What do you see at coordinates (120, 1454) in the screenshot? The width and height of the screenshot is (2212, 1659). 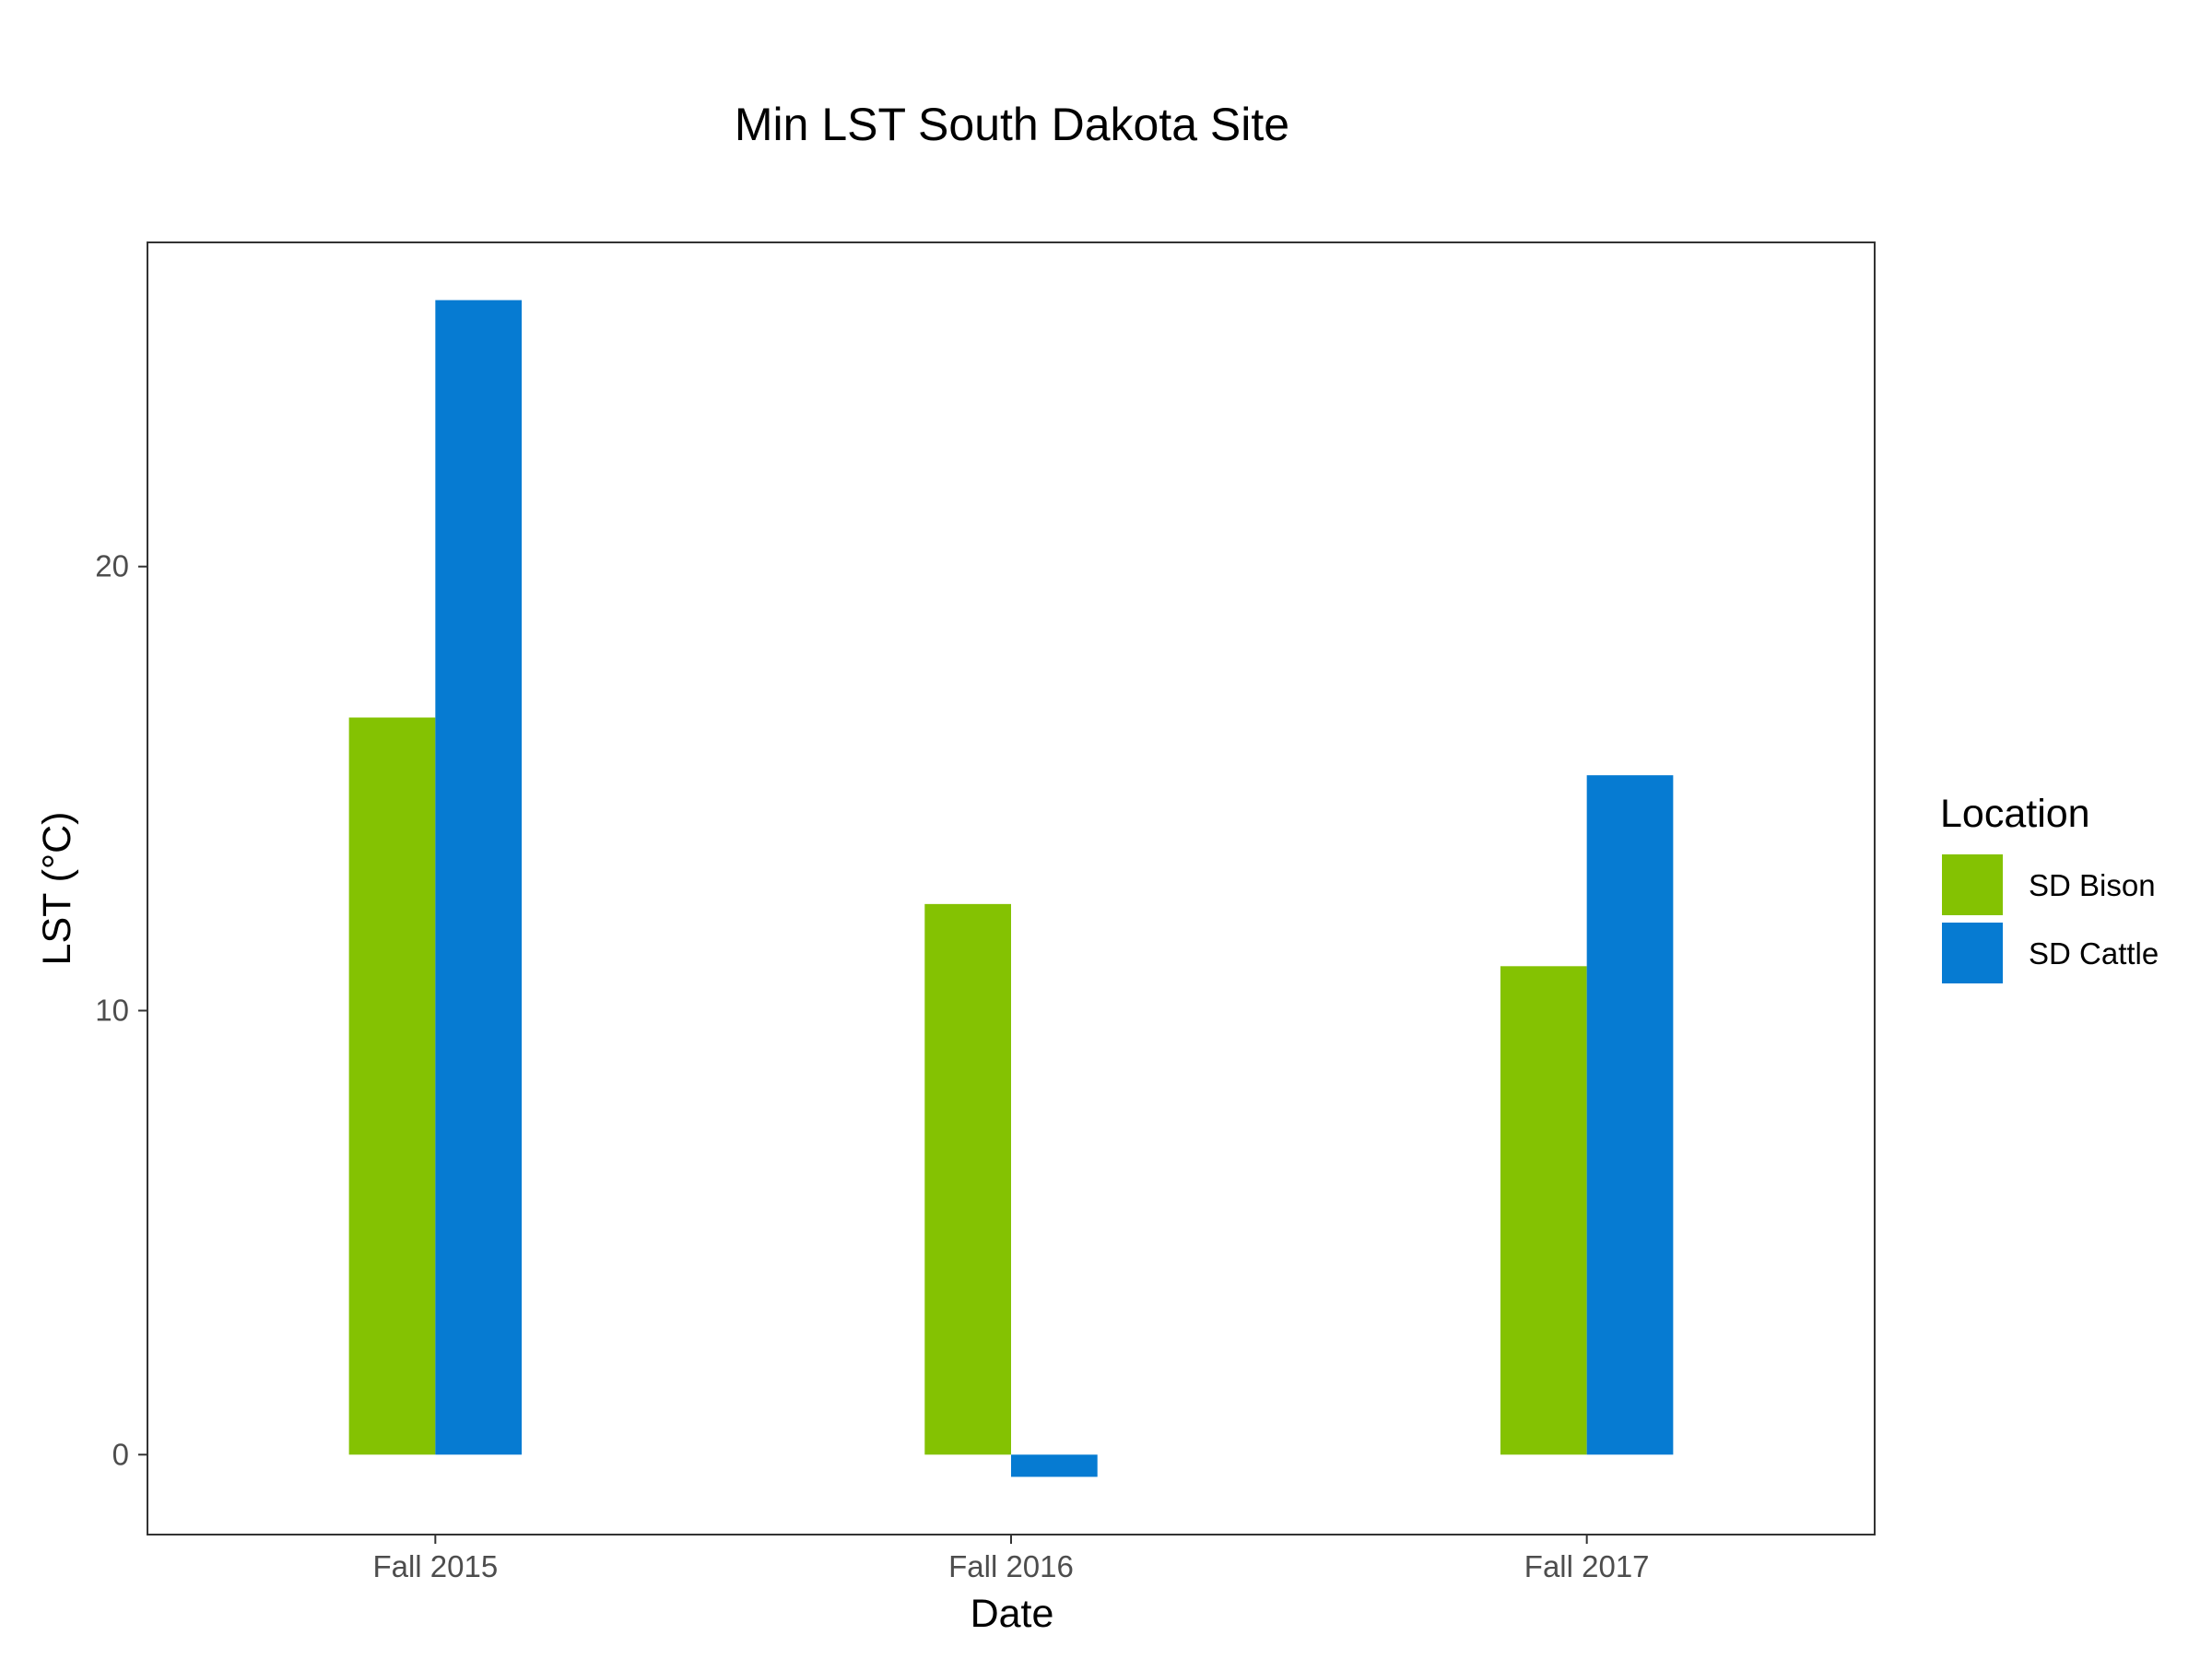 I see `y-tick-label: 0` at bounding box center [120, 1454].